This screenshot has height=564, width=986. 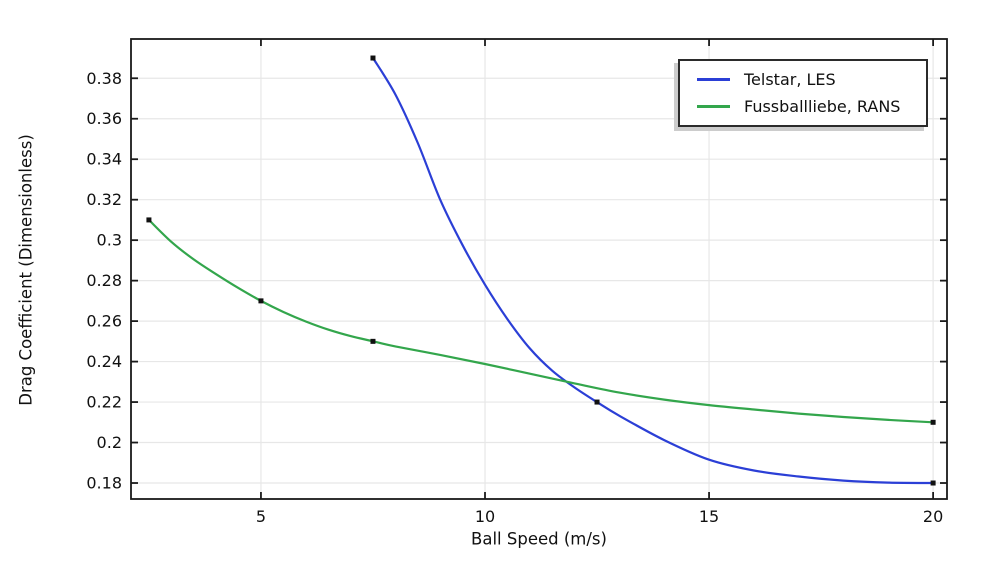 I want to click on legend-label-telstar: Telstar, LES, so click(x=790, y=79).